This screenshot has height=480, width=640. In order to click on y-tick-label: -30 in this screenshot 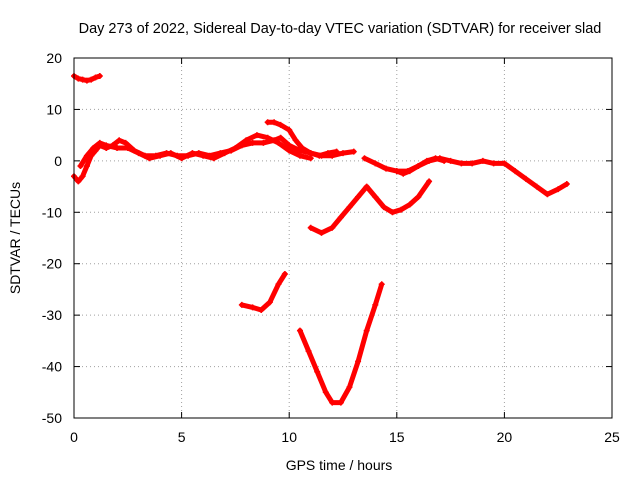, I will do `click(52, 315)`.